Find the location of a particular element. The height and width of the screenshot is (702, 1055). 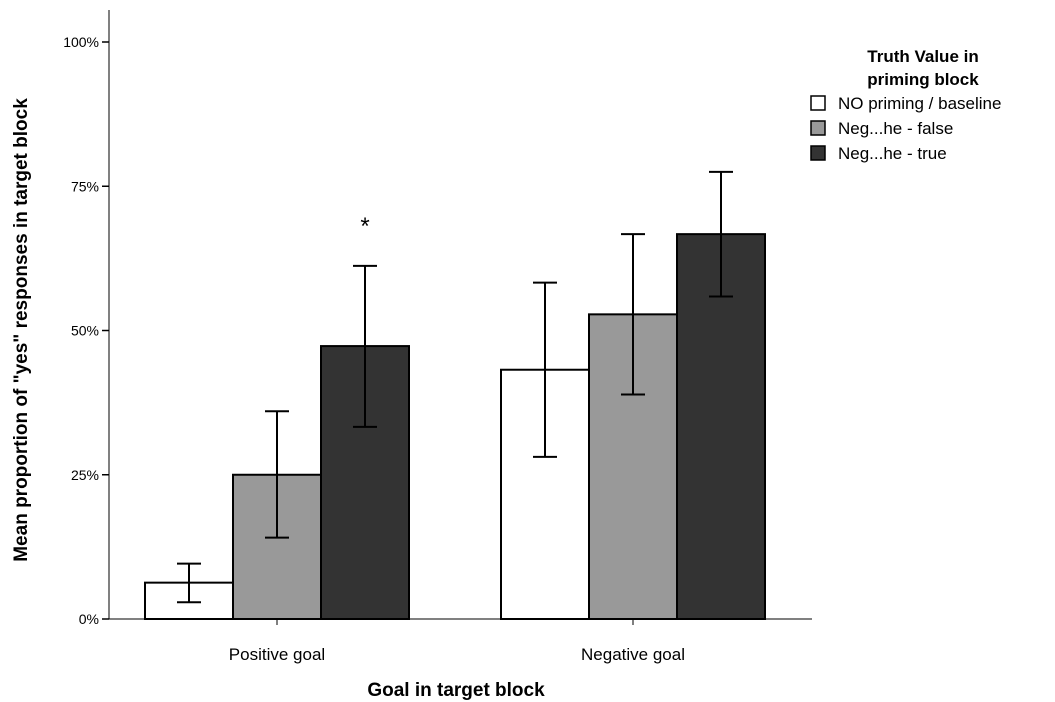

significance-marker: * is located at coordinates (364, 226).